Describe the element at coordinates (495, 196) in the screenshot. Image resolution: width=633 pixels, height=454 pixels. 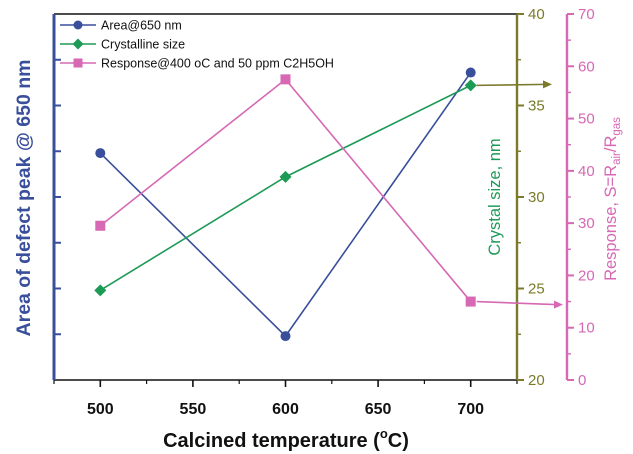
I see `crystal-axis-label: Crystal size, nm` at that location.